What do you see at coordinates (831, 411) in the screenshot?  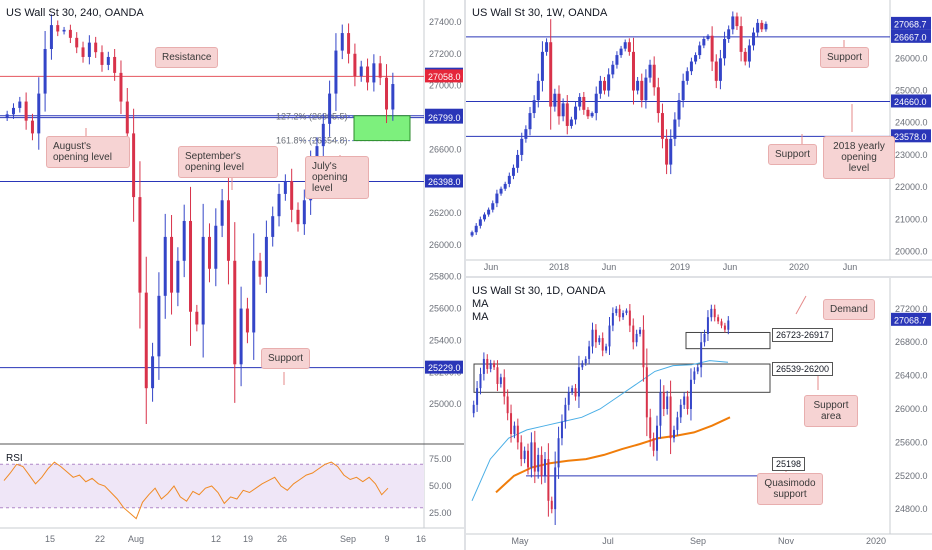 I see `support-area-label: Support area` at bounding box center [831, 411].